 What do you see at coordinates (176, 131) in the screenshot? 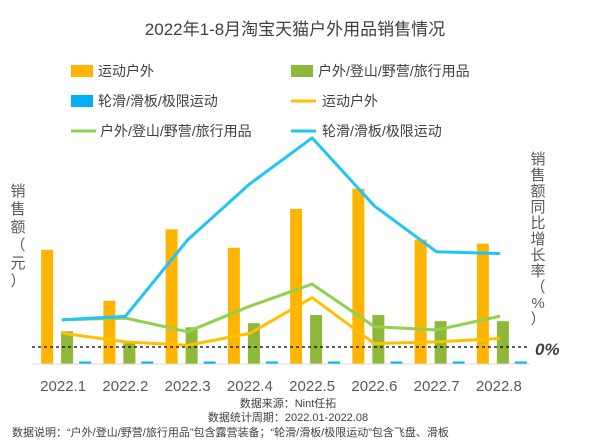
I see `legend-label-line-outdoor: 户外/登山/野营/旅行用品` at bounding box center [176, 131].